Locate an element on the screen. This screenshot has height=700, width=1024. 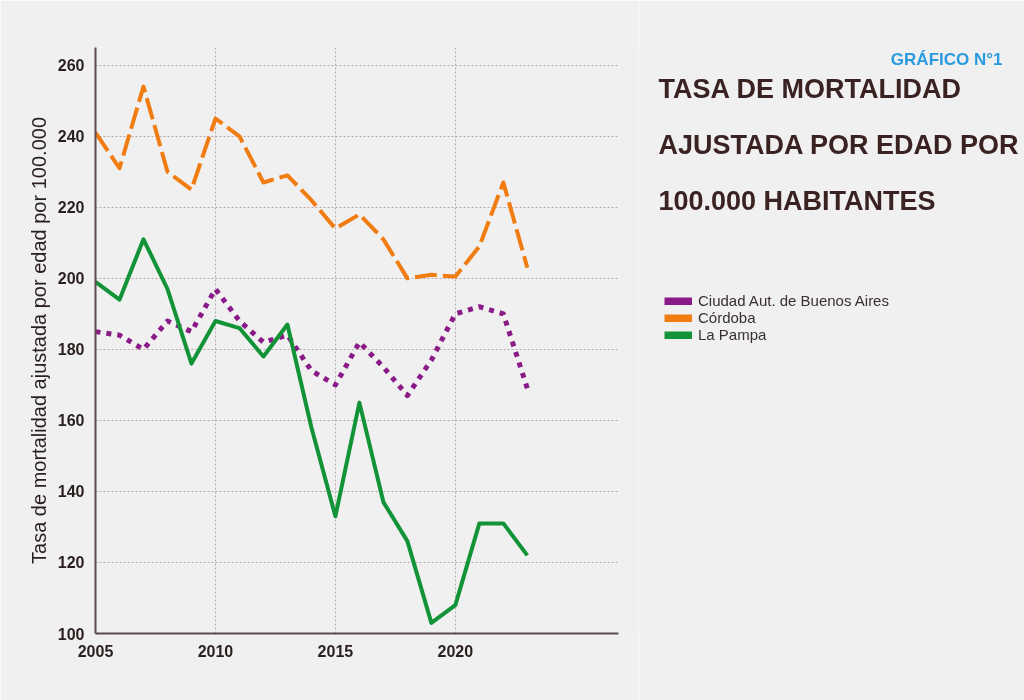
x-tick-label: 2015 is located at coordinates (335, 651).